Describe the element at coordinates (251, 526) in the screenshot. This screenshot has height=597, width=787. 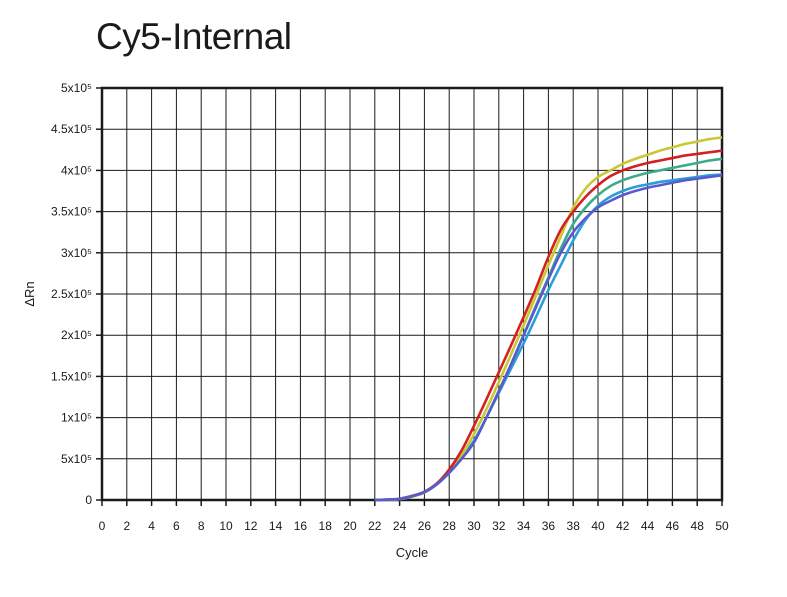
I see `x-tick-label: 12` at that location.